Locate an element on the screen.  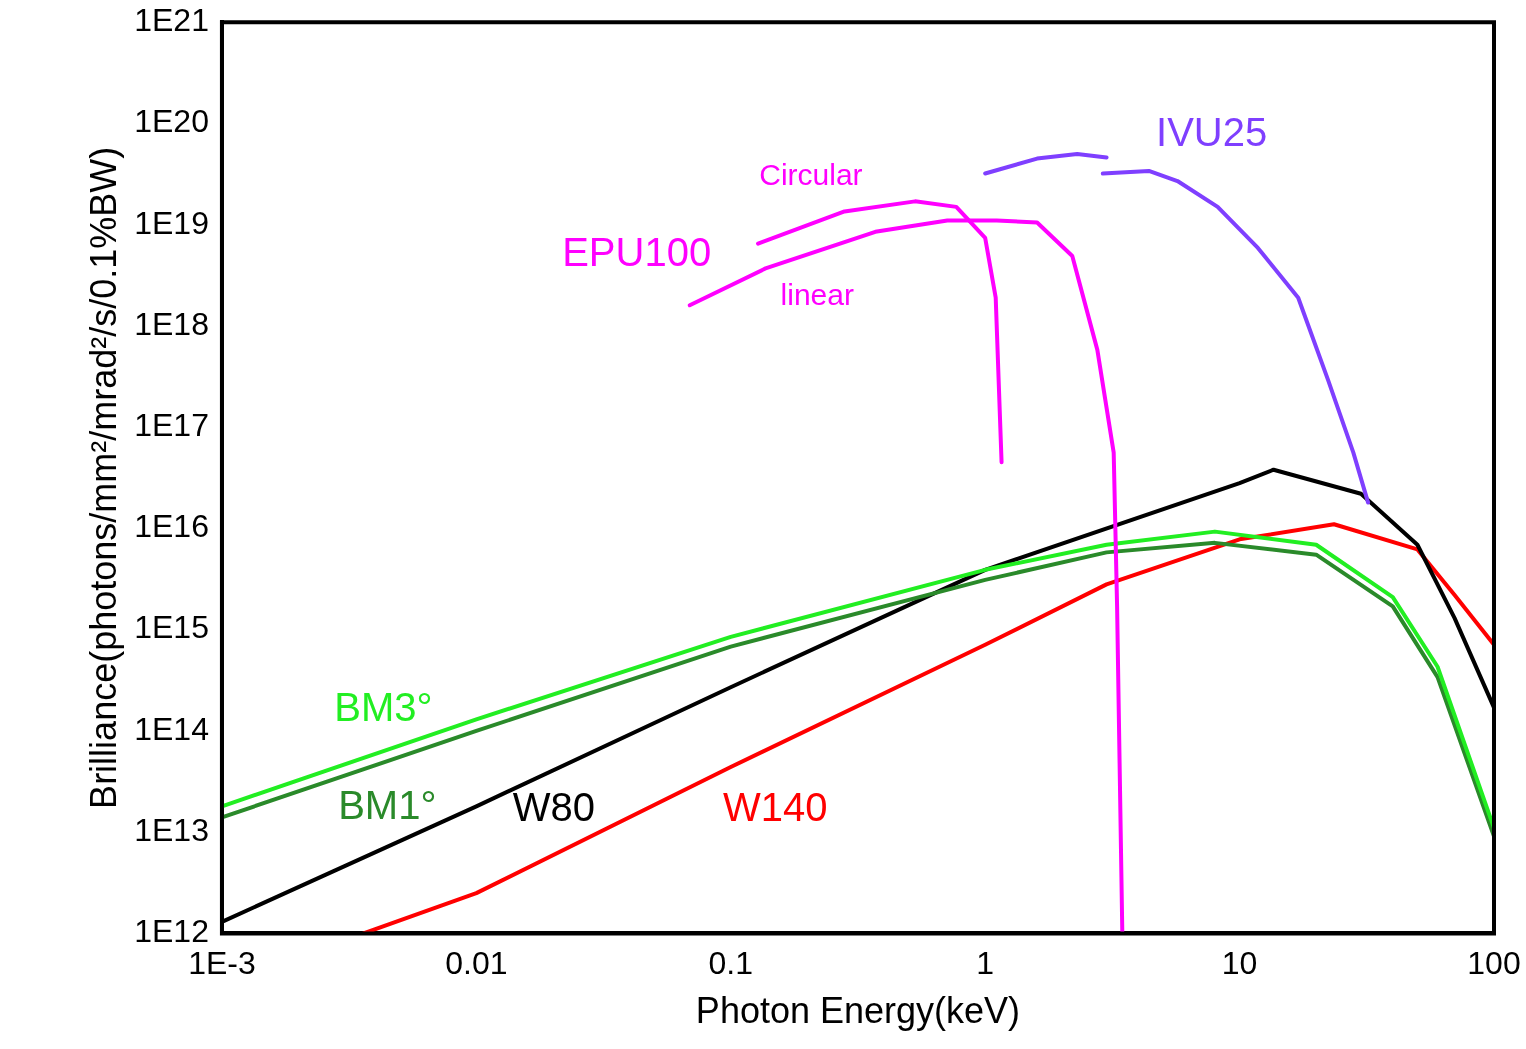
x-tick-label: 0.1 is located at coordinates (730, 963).